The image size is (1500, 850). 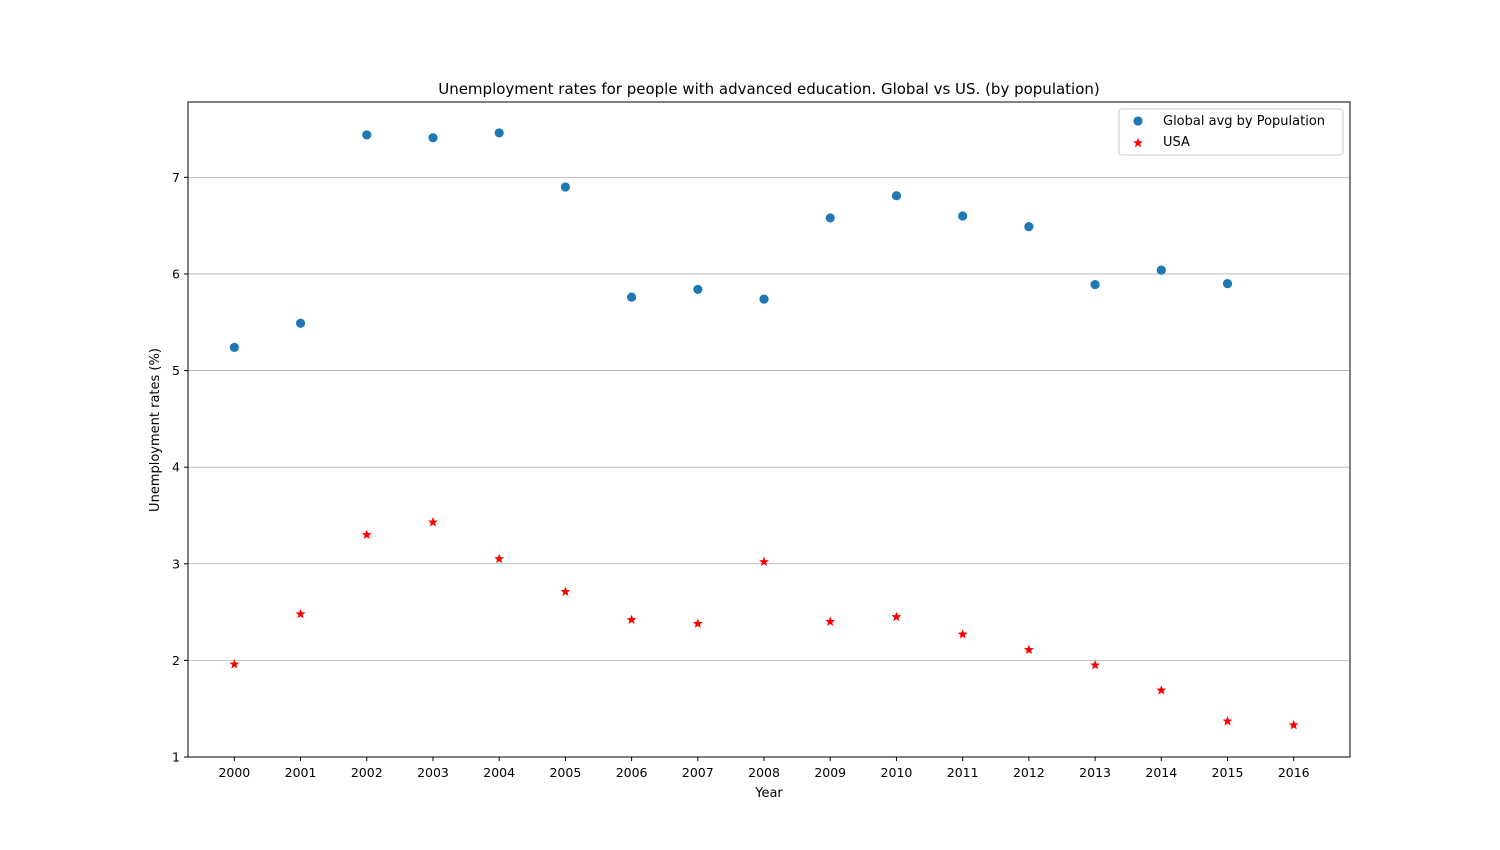 What do you see at coordinates (1138, 142) in the screenshot?
I see `legend-marker-usa` at bounding box center [1138, 142].